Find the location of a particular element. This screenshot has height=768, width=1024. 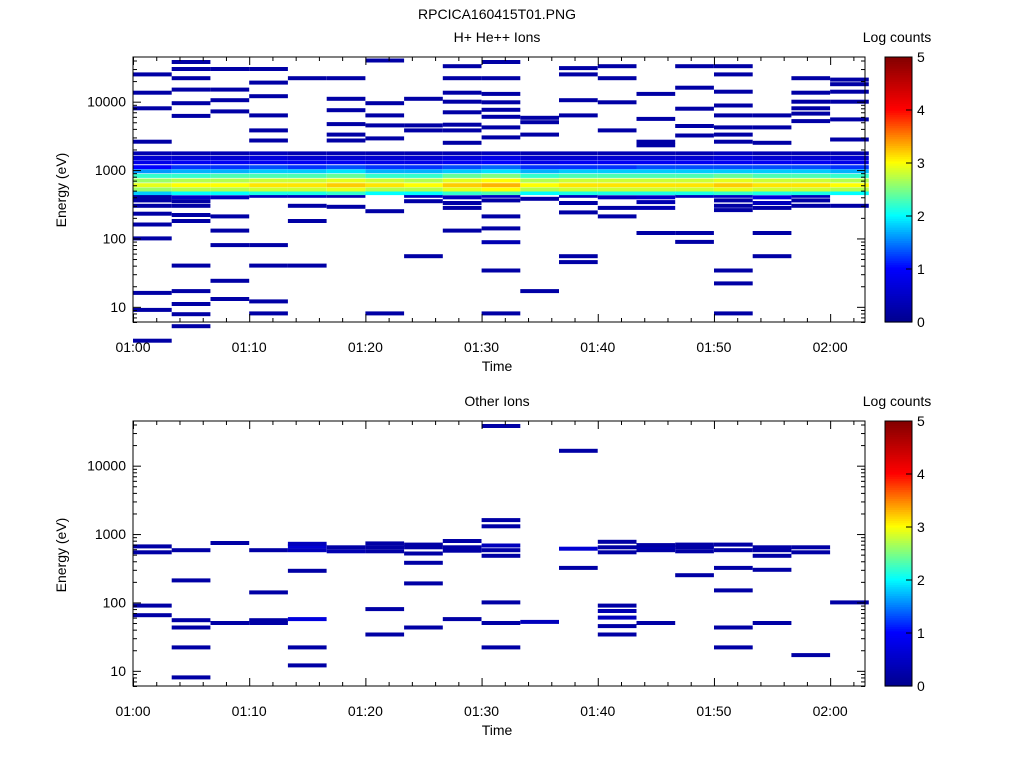

colorbar-tick-label: 4 is located at coordinates (921, 474).